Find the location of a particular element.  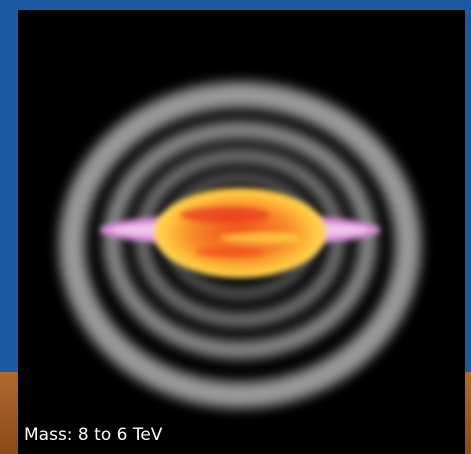

frame-brown-right is located at coordinates (468, 413).